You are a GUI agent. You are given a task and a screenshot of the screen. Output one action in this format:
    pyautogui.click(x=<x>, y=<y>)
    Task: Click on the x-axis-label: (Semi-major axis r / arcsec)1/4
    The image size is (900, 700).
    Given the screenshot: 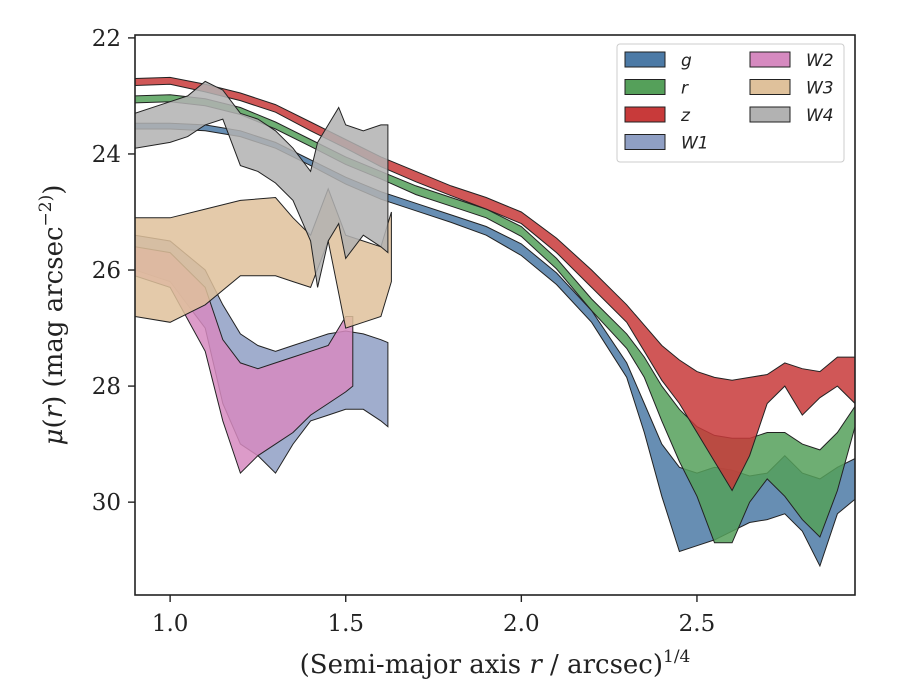 What is the action you would take?
    pyautogui.click(x=495, y=663)
    